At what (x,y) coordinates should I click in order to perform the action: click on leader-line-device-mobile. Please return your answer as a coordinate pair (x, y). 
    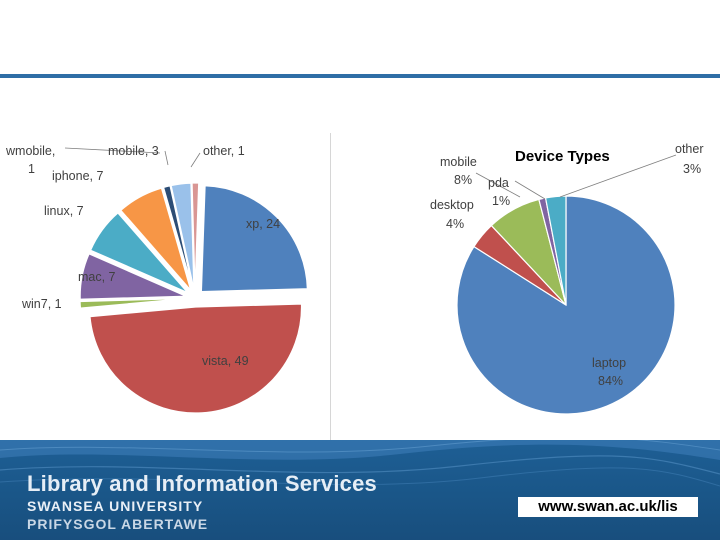
    Looking at the image, I should click on (498, 185).